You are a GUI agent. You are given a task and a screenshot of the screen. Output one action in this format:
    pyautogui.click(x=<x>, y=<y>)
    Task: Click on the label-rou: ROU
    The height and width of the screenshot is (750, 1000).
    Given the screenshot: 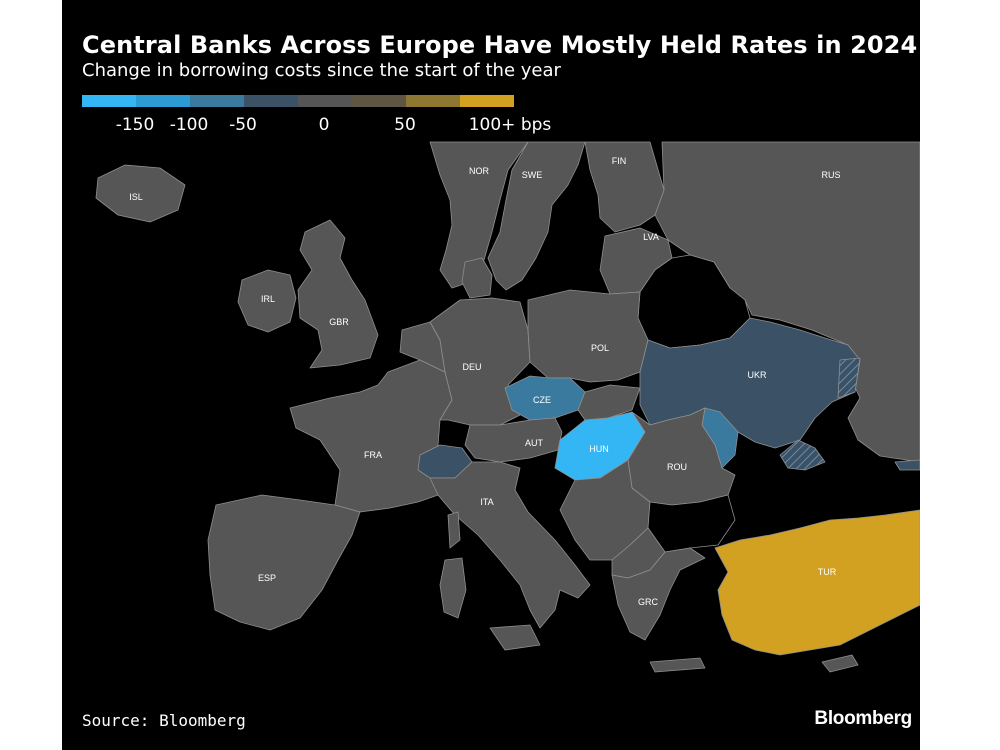 What is the action you would take?
    pyautogui.click(x=677, y=467)
    